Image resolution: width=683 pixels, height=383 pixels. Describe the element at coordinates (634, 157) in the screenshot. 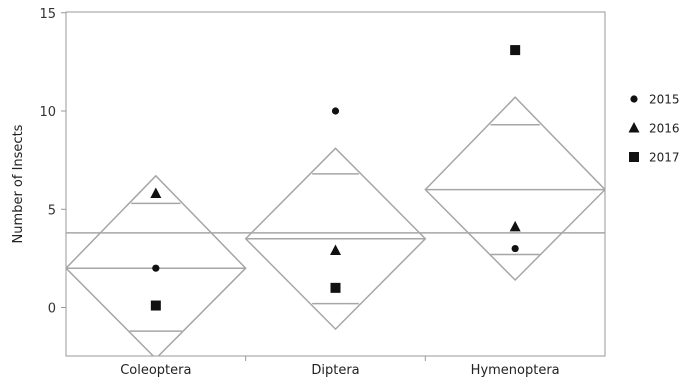

I see `legend-marker-2017` at that location.